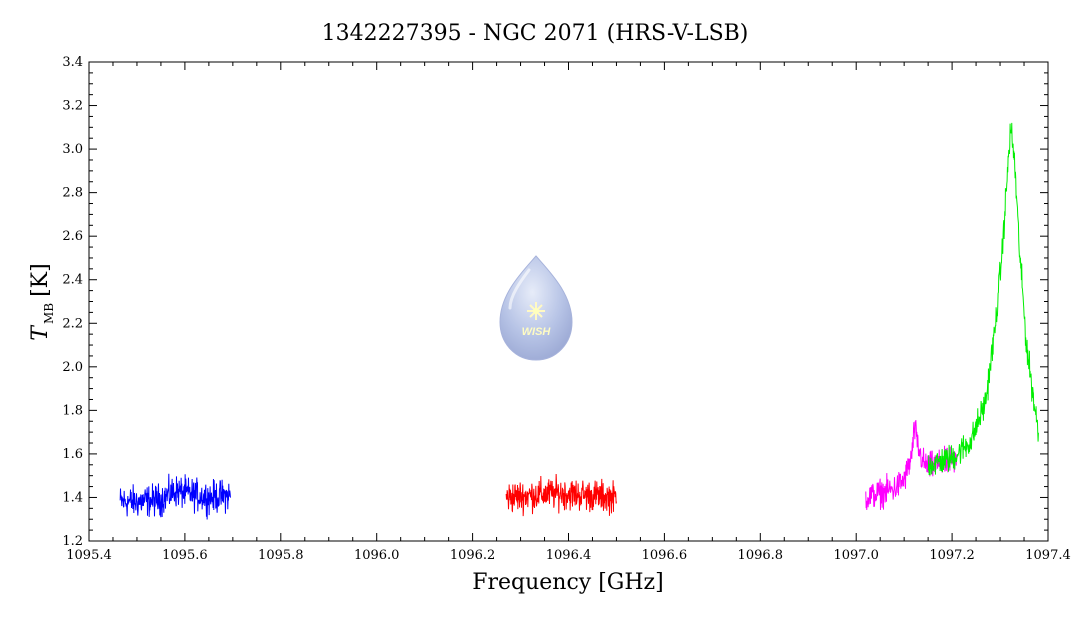  I want to click on y-tick-label: 2.6, so click(72, 236).